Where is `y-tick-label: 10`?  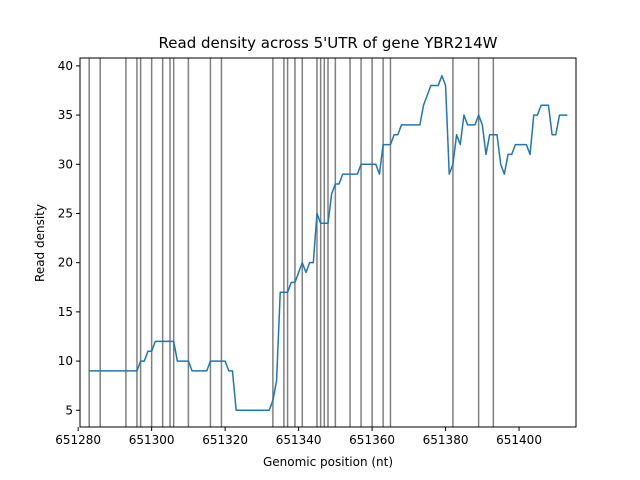
y-tick-label: 10 is located at coordinates (65, 361).